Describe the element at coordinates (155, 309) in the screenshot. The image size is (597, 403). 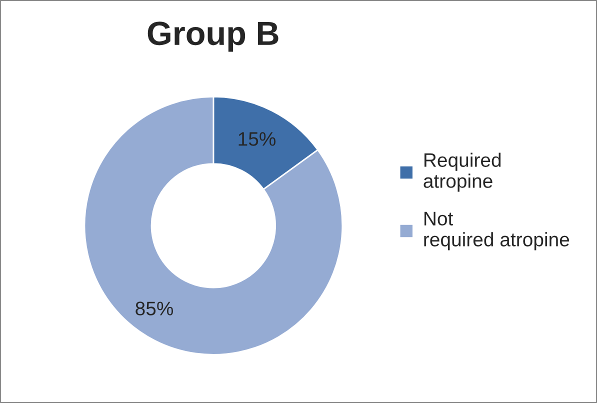
I see `data-label: 85%` at that location.